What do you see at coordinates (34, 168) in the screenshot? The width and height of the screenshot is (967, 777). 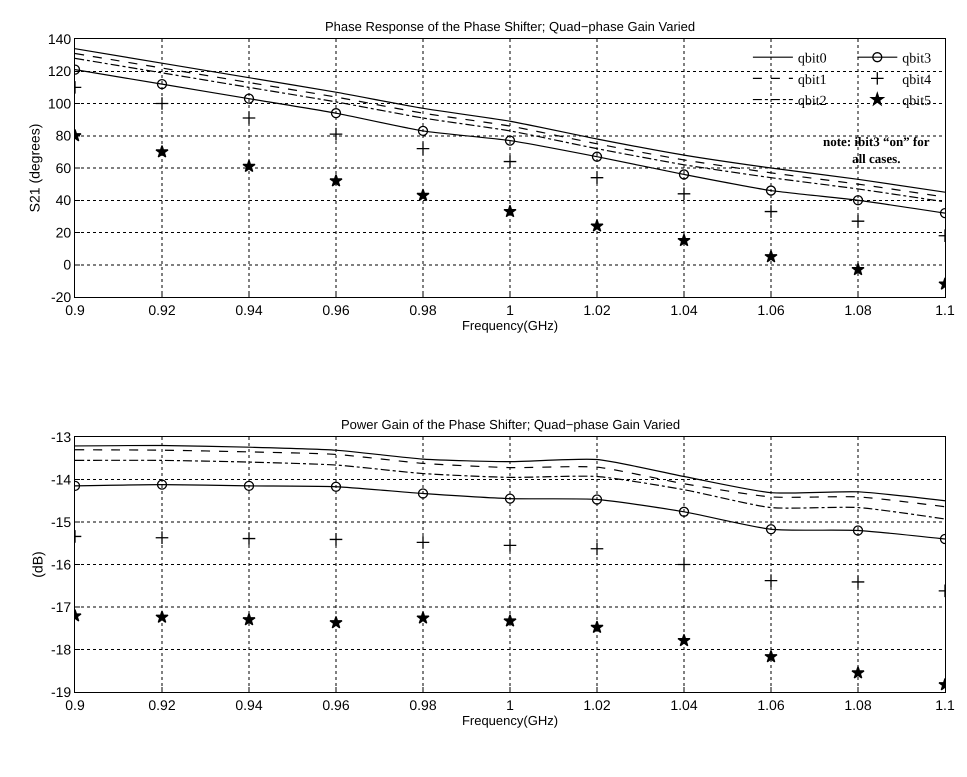 I see `y-axis-title: S21 (degrees)` at bounding box center [34, 168].